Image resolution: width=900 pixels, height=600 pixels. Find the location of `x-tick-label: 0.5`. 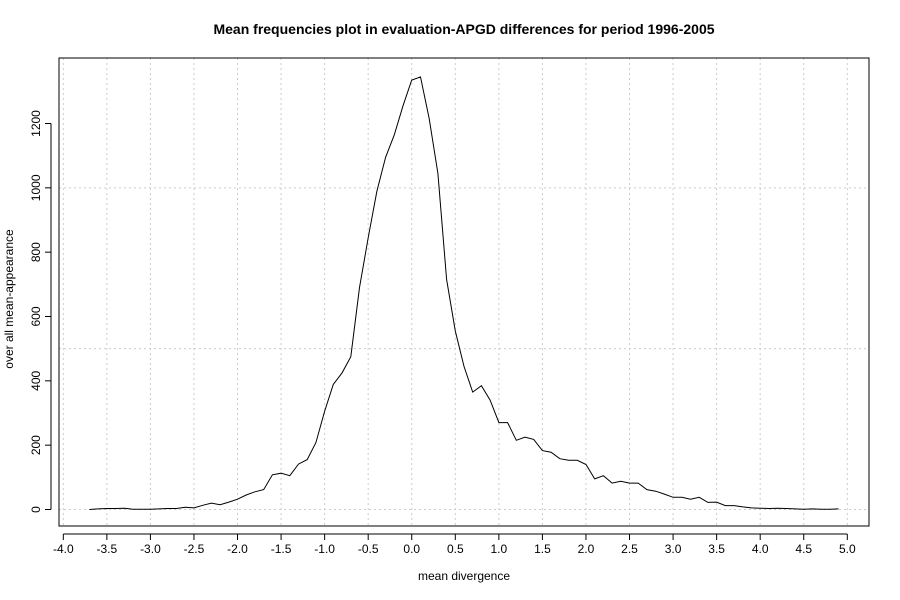

x-tick-label: 0.5 is located at coordinates (455, 549).